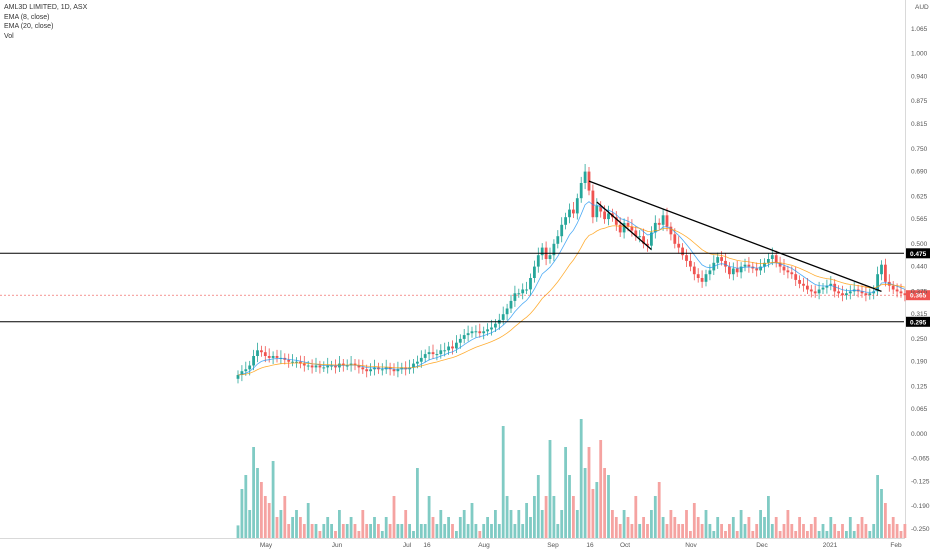 The image size is (932, 550). Describe the element at coordinates (919, 149) in the screenshot. I see `y-tick-label: 0.750` at that location.